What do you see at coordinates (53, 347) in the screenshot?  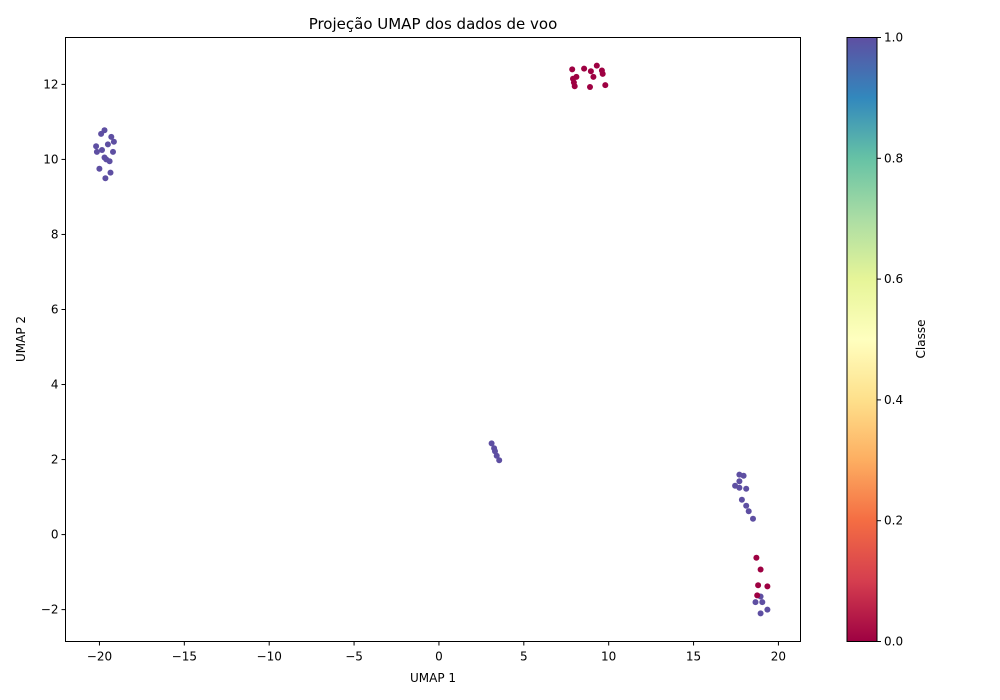 I see `y-axis: −2 0 2 4 6 8 10 12` at bounding box center [53, 347].